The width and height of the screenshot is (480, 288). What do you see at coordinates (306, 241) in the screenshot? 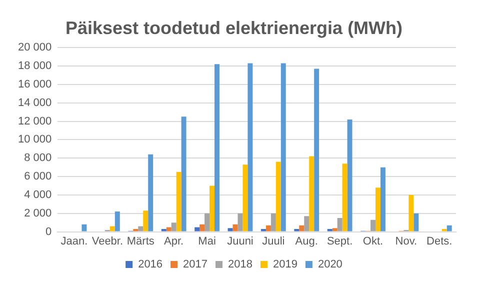
I see `x-tick-label: Aug.` at bounding box center [306, 241].